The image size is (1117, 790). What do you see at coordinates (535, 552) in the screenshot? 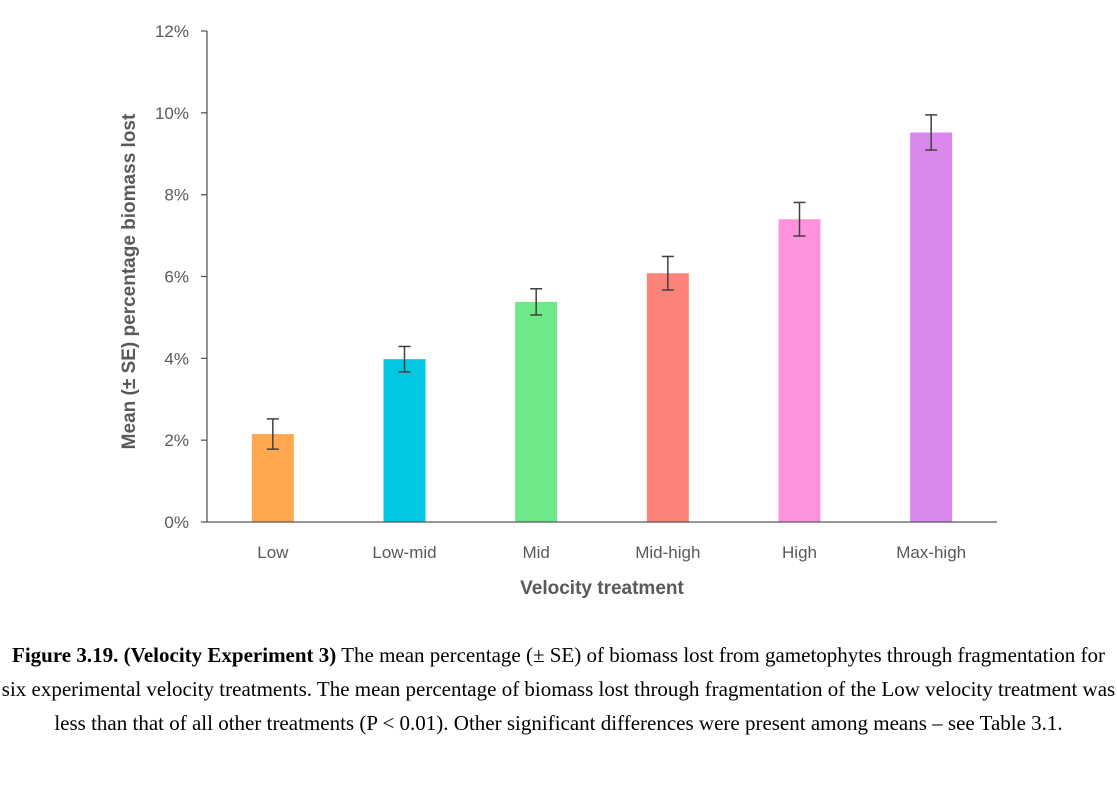
I see `x-tick-label: Mid` at bounding box center [535, 552].